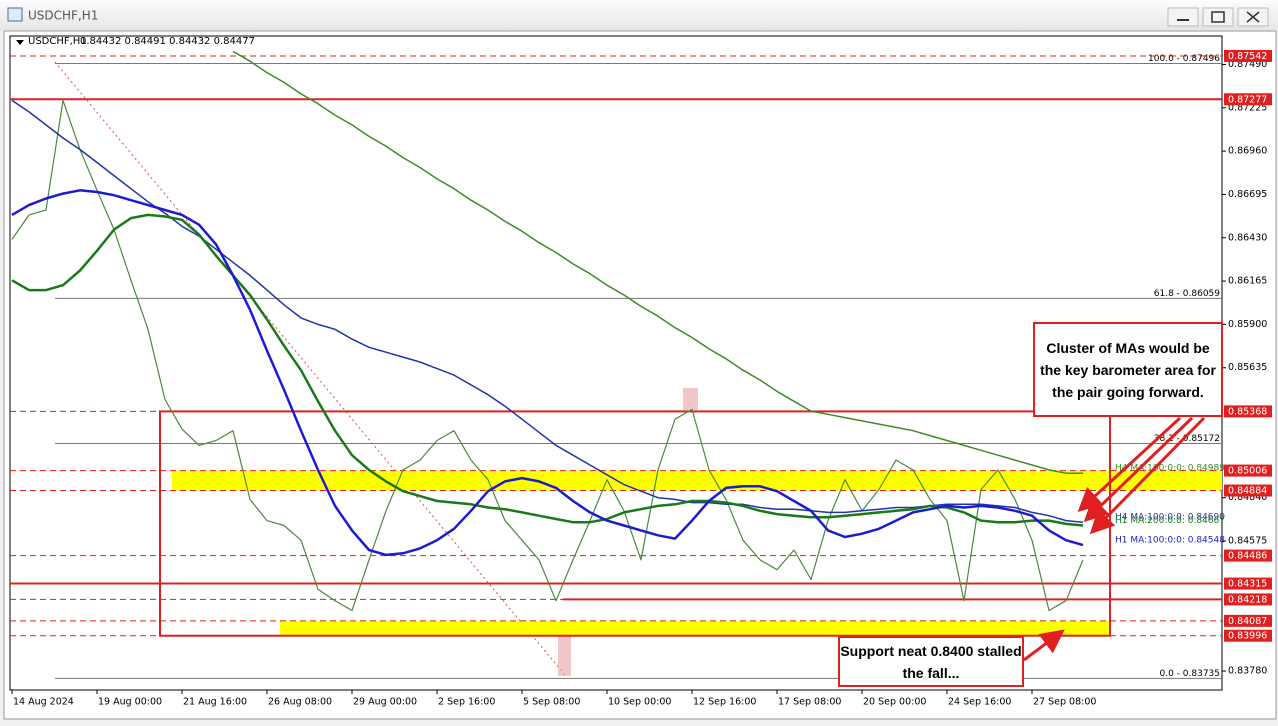 The height and width of the screenshot is (726, 1278). I want to click on maximize-icon, so click(1218, 17).